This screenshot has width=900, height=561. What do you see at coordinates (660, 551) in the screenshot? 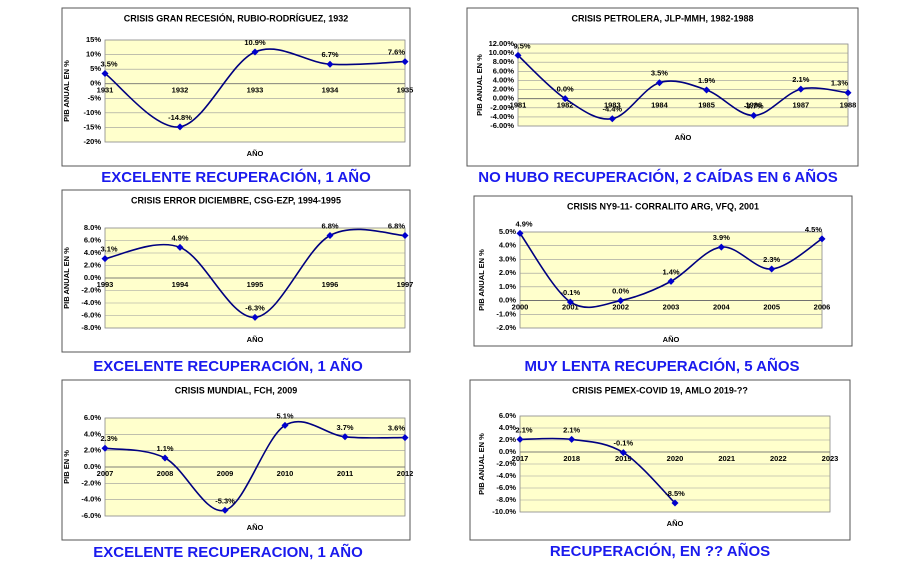
I see `caption: RECUPERACIÓN, EN ?? AÑOS` at bounding box center [660, 551].